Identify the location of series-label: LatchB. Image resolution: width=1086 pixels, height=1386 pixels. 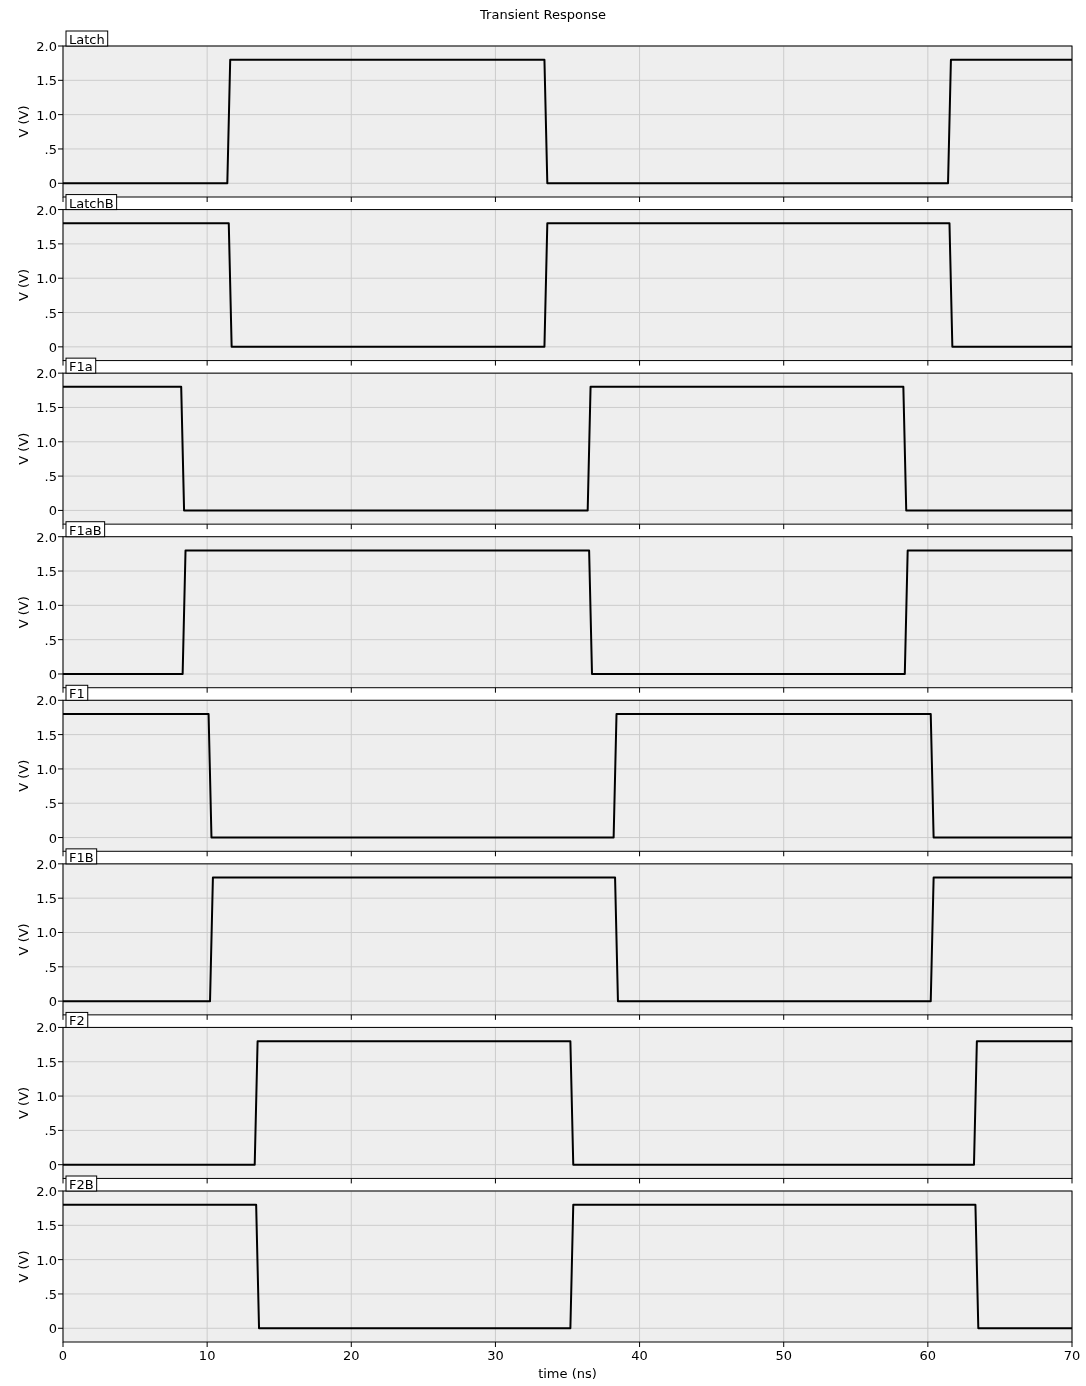
(91, 203).